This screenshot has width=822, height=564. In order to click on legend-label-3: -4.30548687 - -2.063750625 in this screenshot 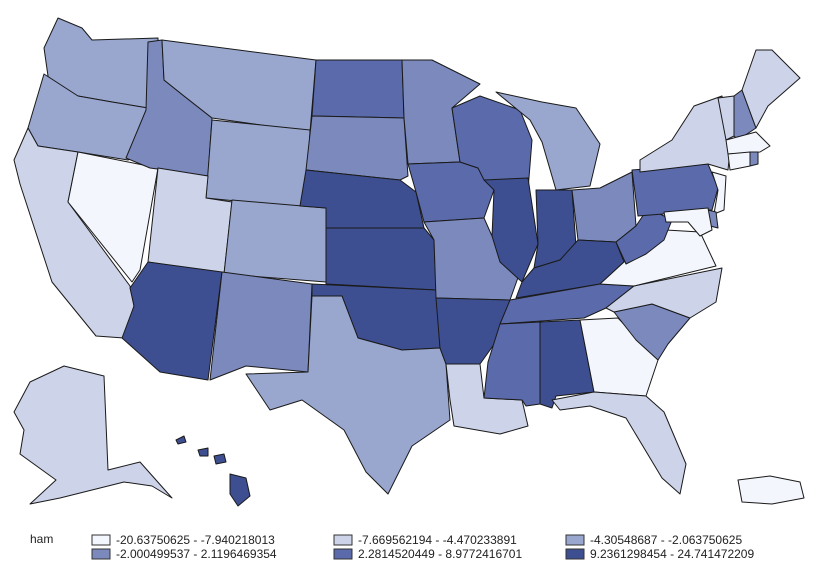, I will do `click(666, 540)`.